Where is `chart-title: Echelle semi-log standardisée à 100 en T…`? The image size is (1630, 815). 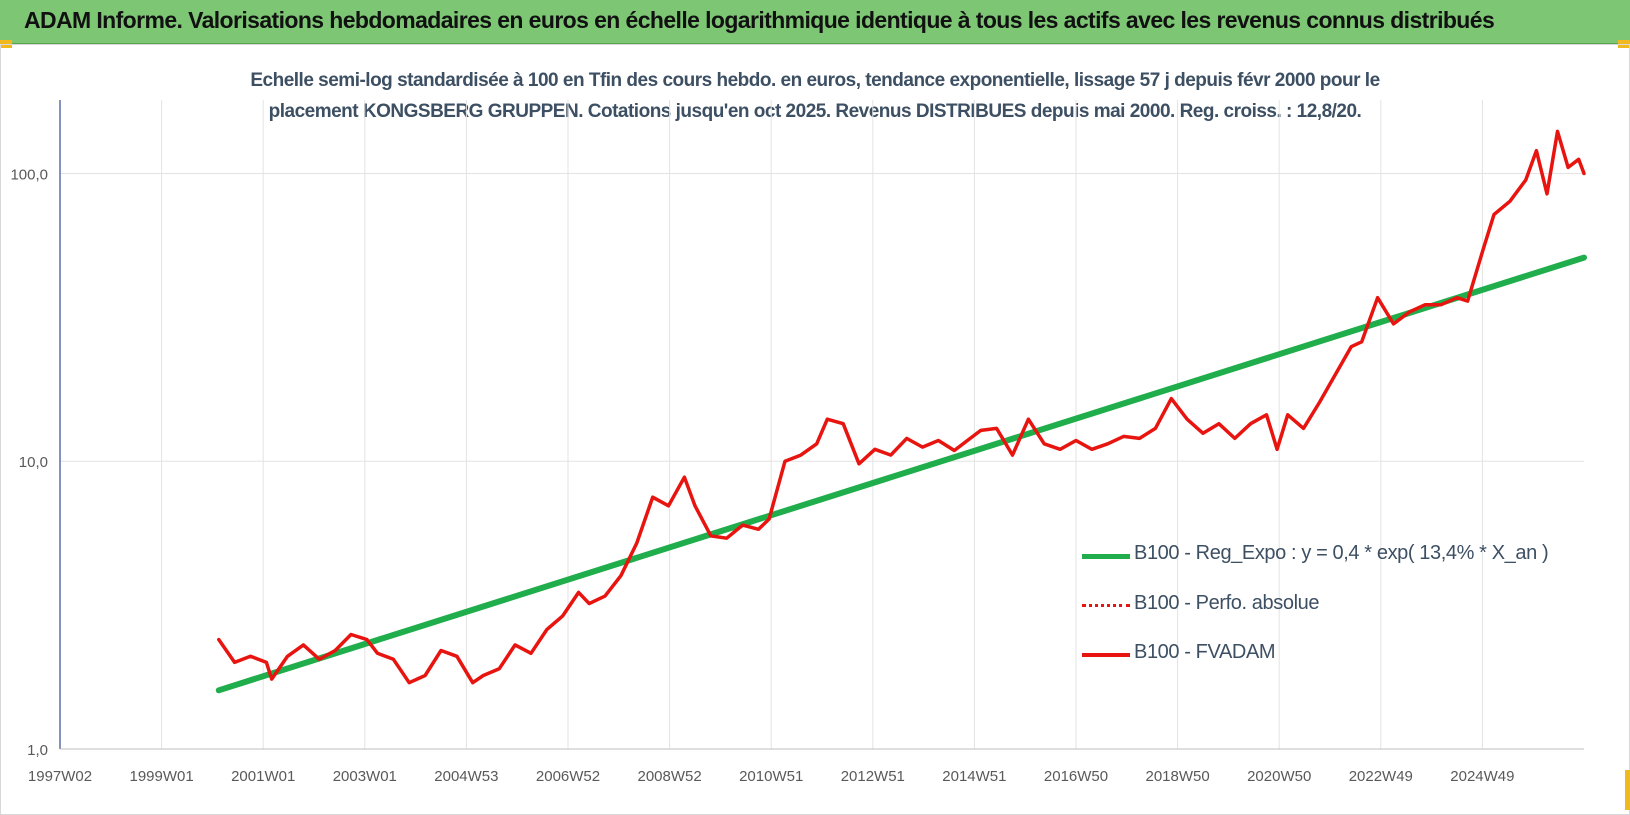
chart-title: Echelle semi-log standardisée à 100 en T… is located at coordinates (815, 80).